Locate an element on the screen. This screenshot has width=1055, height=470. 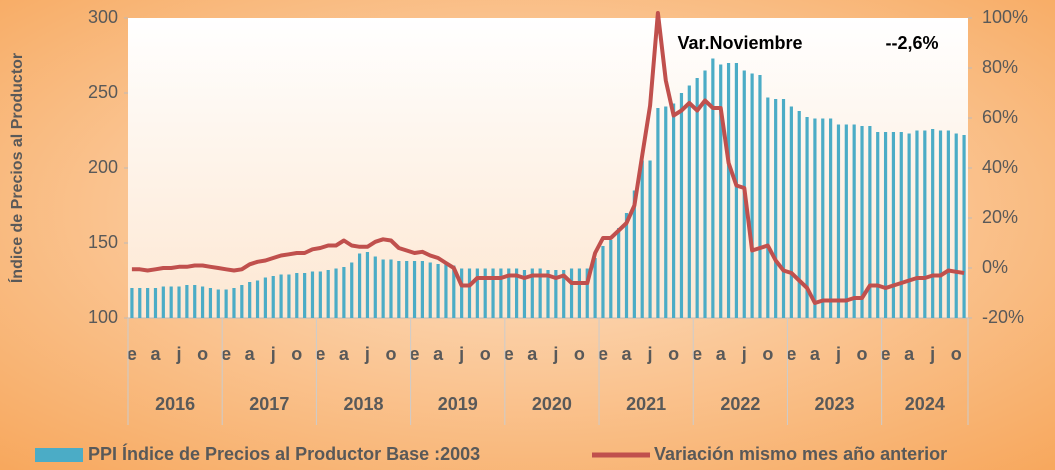
year-label: 2022 is located at coordinates (740, 404).